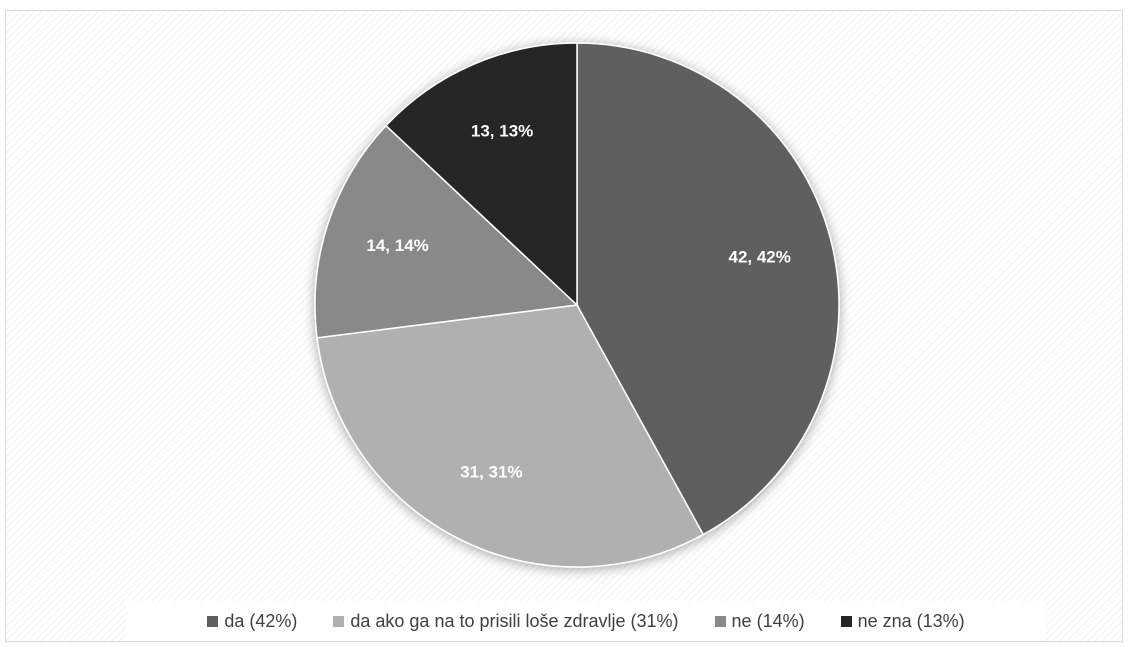  I want to click on slice-data-label-1: 31, 31%, so click(491, 472).